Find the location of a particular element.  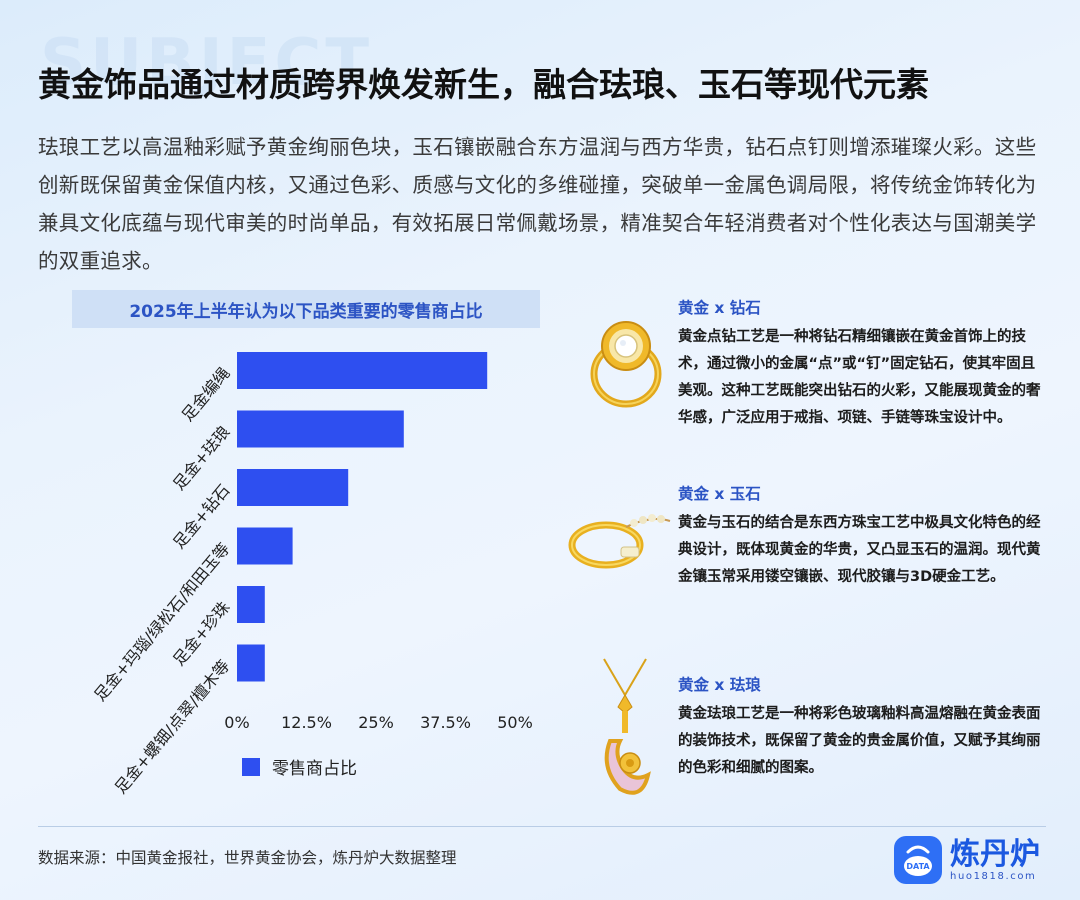

brand-url: huo1818.com is located at coordinates (993, 876).